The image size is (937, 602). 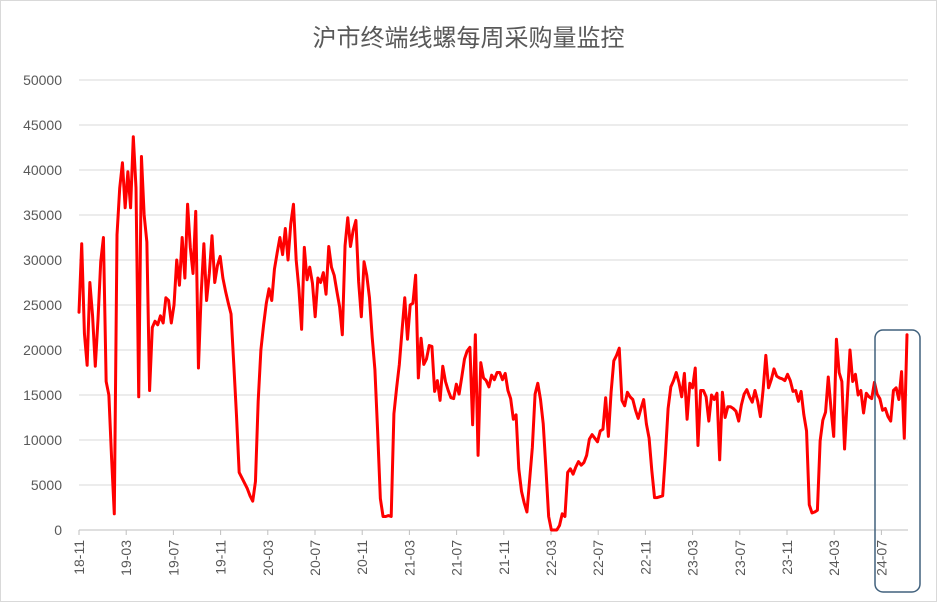 What do you see at coordinates (457, 558) in the screenshot?
I see `x-tick-label: 21-07` at bounding box center [457, 558].